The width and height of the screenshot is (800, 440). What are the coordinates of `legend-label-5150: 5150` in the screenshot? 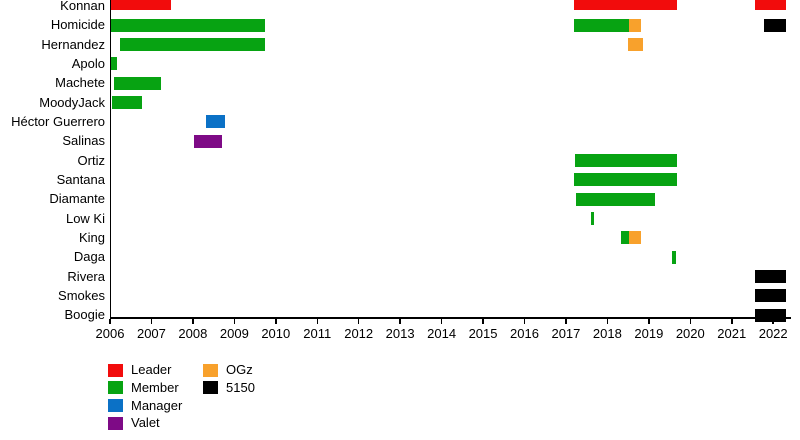 It's located at (240, 387).